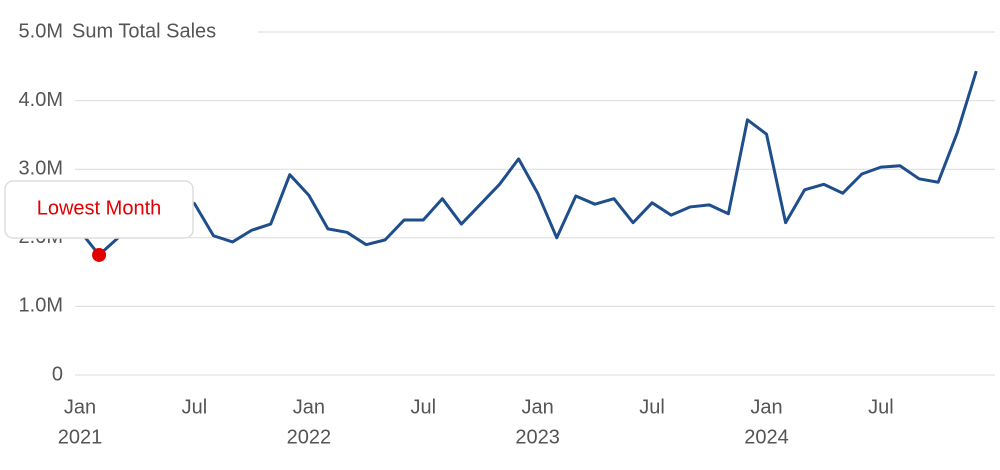  What do you see at coordinates (80, 437) in the screenshot?
I see `x-tick-year: 2021` at bounding box center [80, 437].